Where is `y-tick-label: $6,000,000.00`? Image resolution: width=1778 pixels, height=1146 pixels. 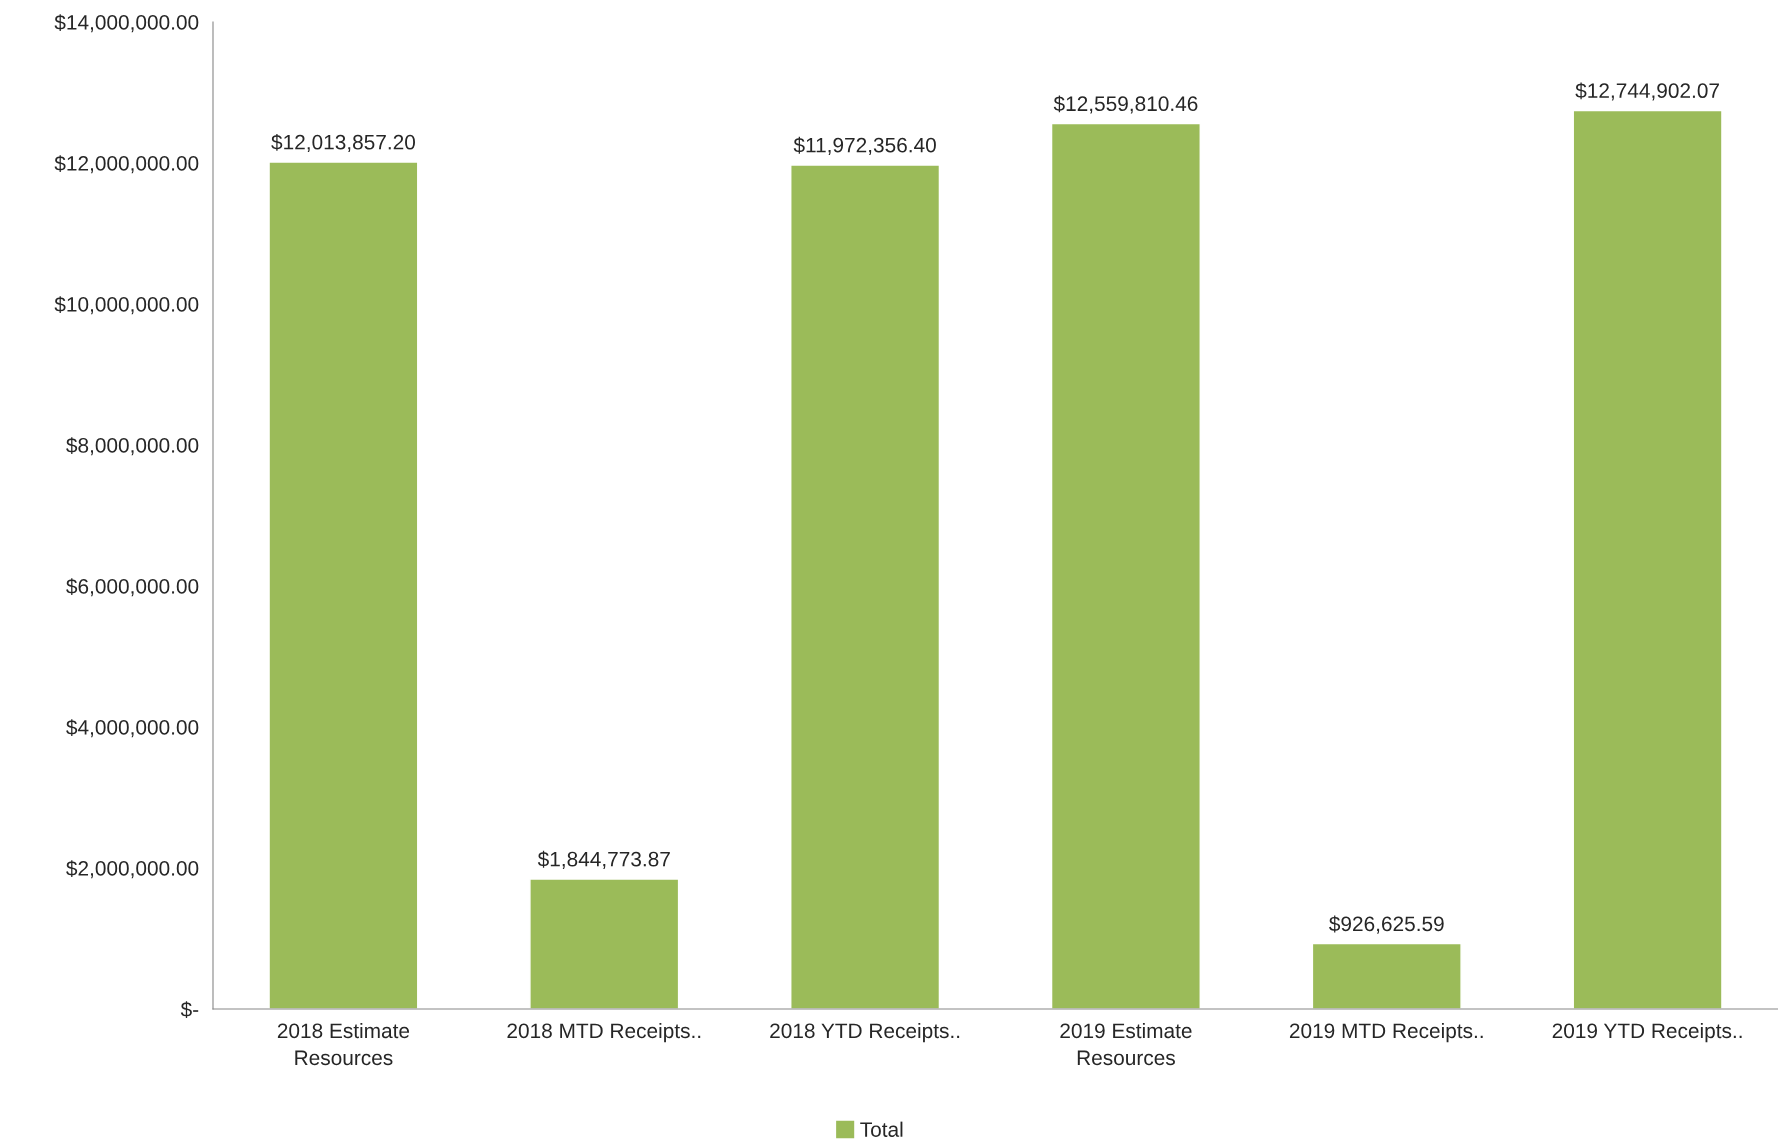 y-tick-label: $6,000,000.00 is located at coordinates (132, 587).